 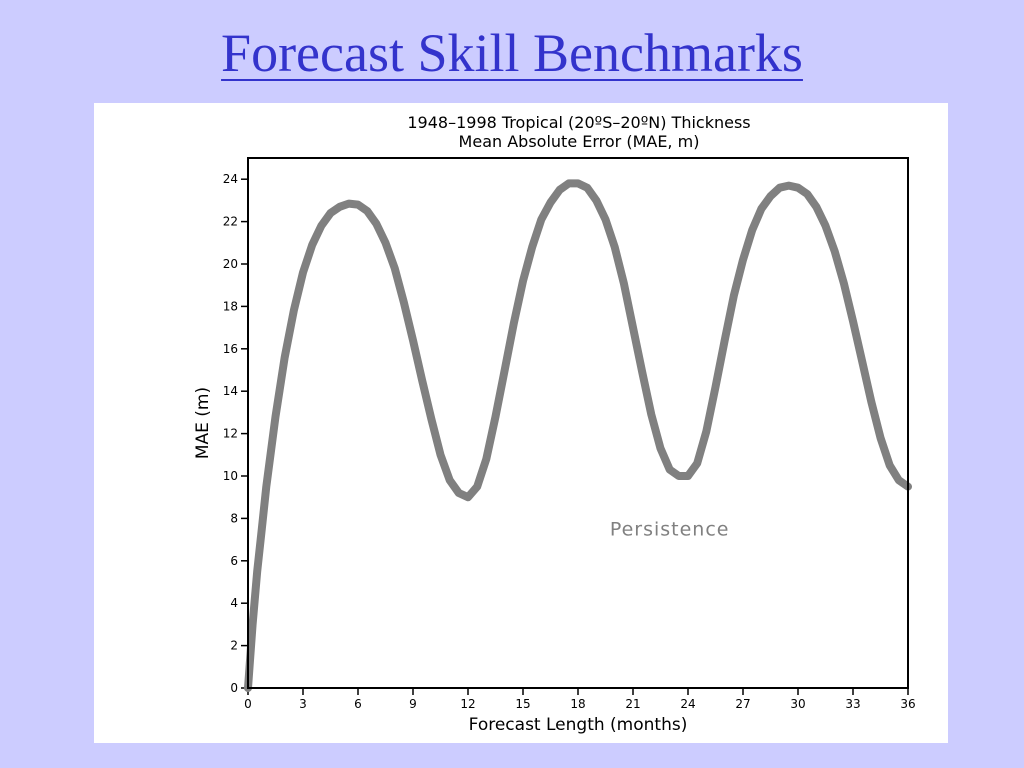 I want to click on y-tick-label: 14, so click(x=230, y=391).